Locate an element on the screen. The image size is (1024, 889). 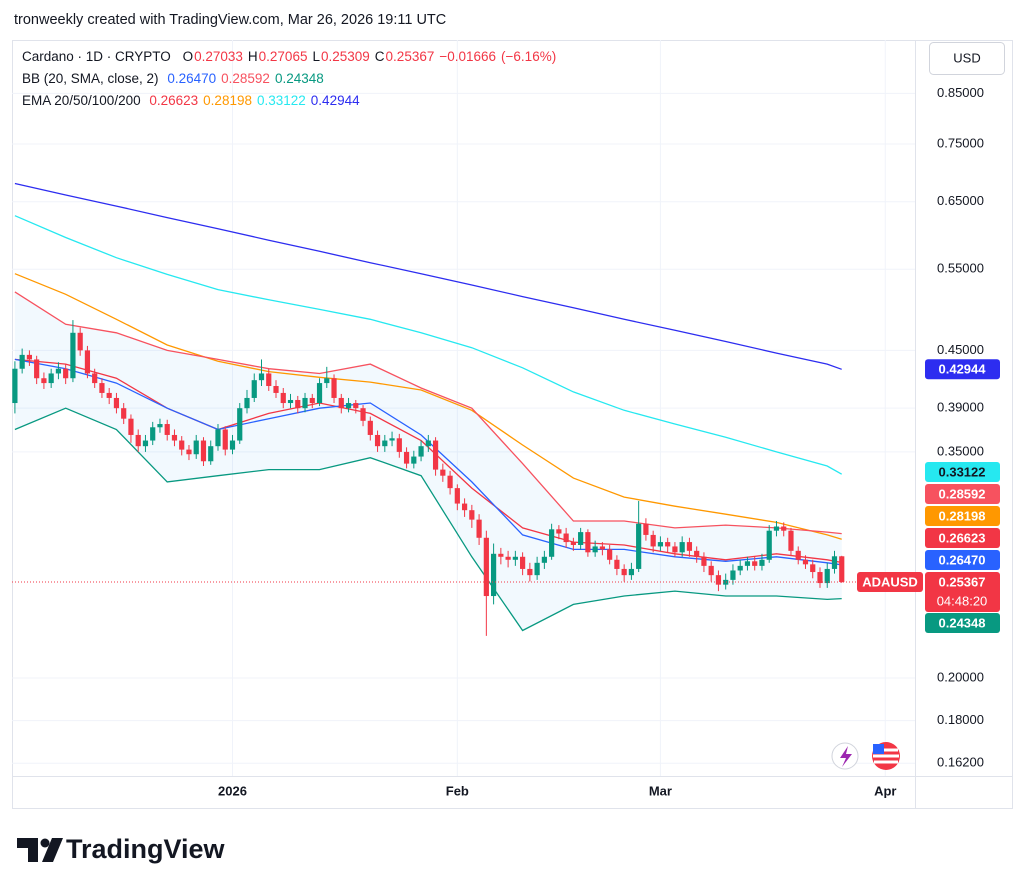
y-tick-label: 0.65000 is located at coordinates (960, 200).